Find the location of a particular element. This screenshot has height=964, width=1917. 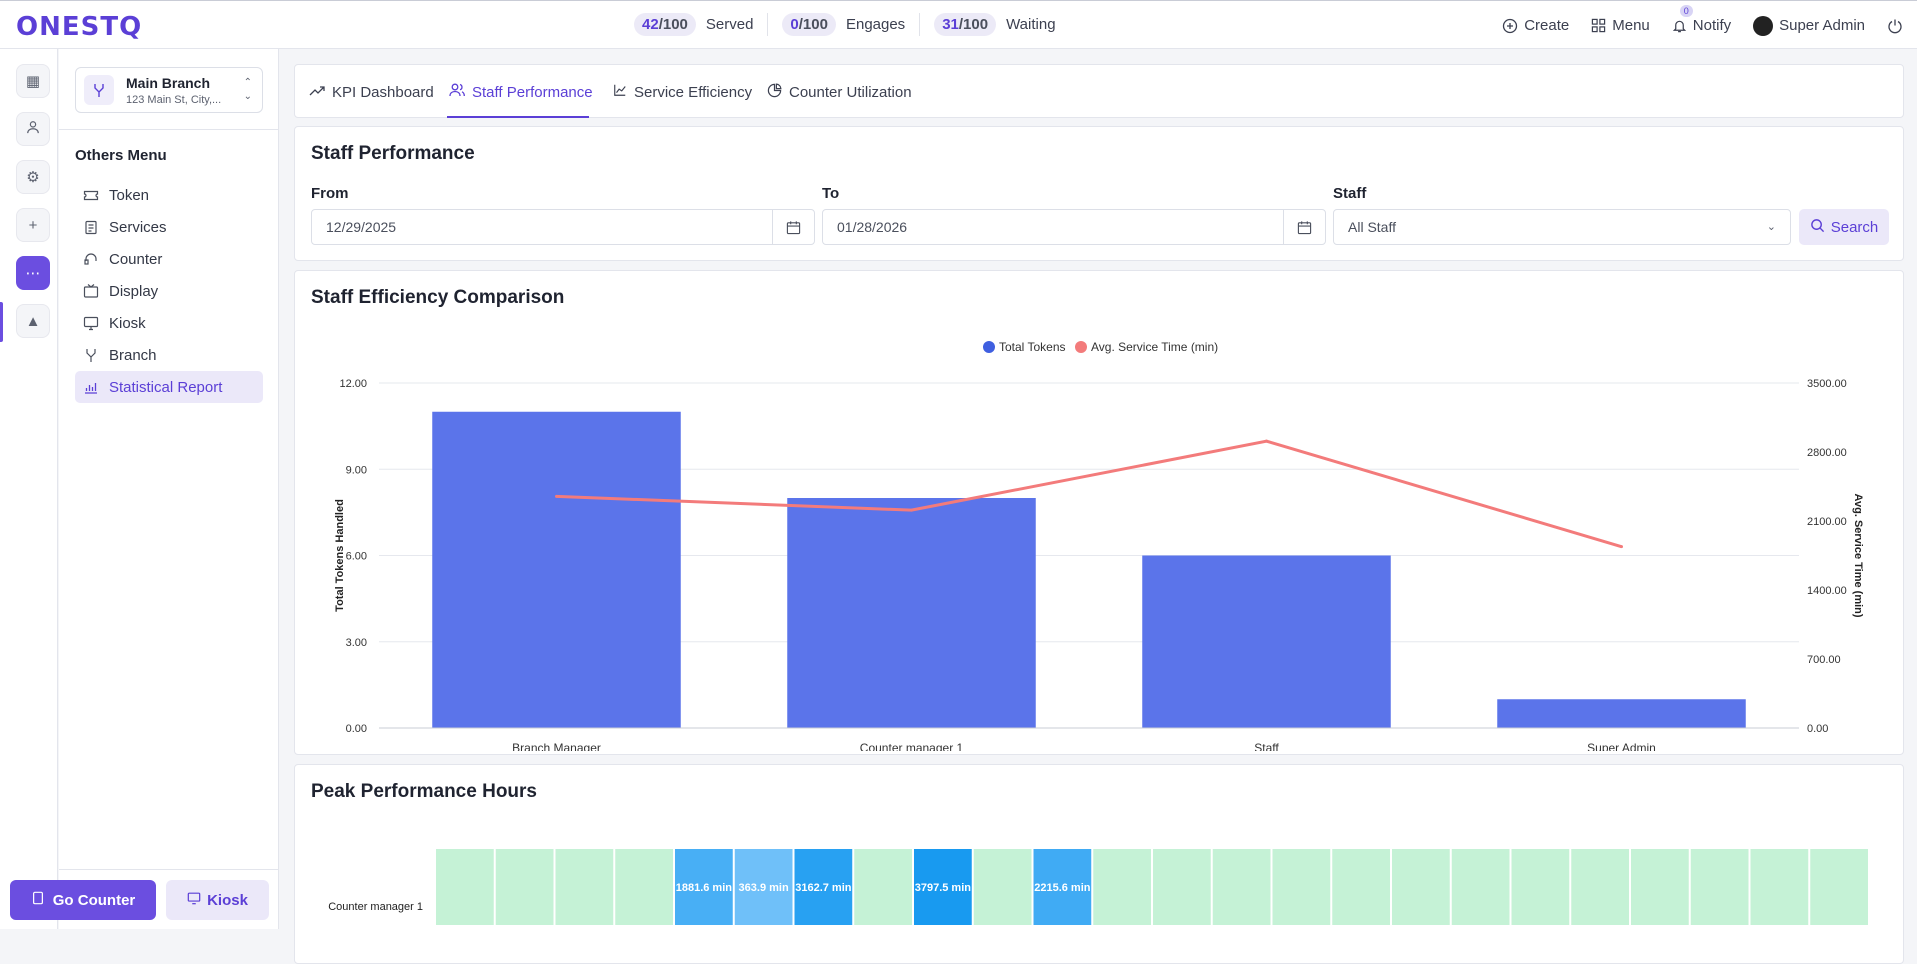

staff-select: All Staff ⌄ is located at coordinates (1562, 227).